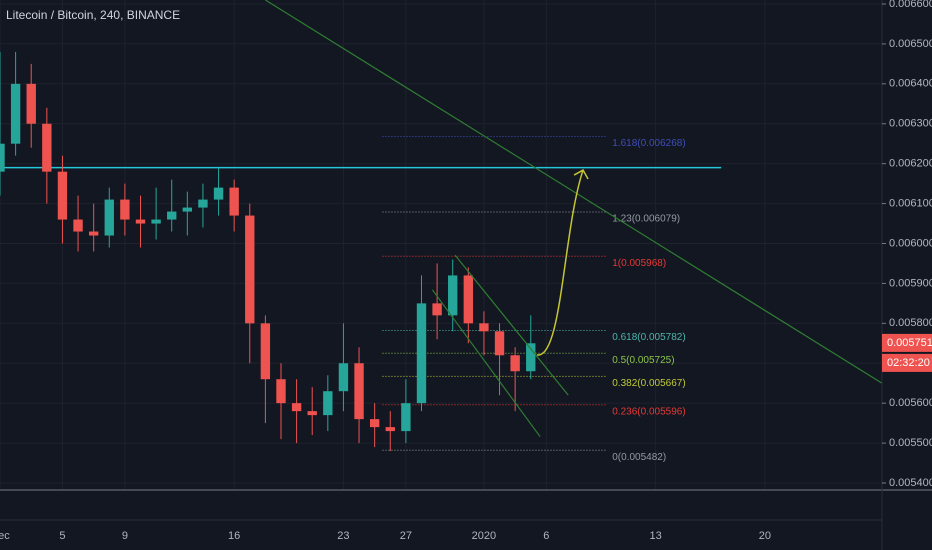 The width and height of the screenshot is (932, 550). What do you see at coordinates (910, 443) in the screenshot?
I see `y-tick-label: 0.005500` at bounding box center [910, 443].